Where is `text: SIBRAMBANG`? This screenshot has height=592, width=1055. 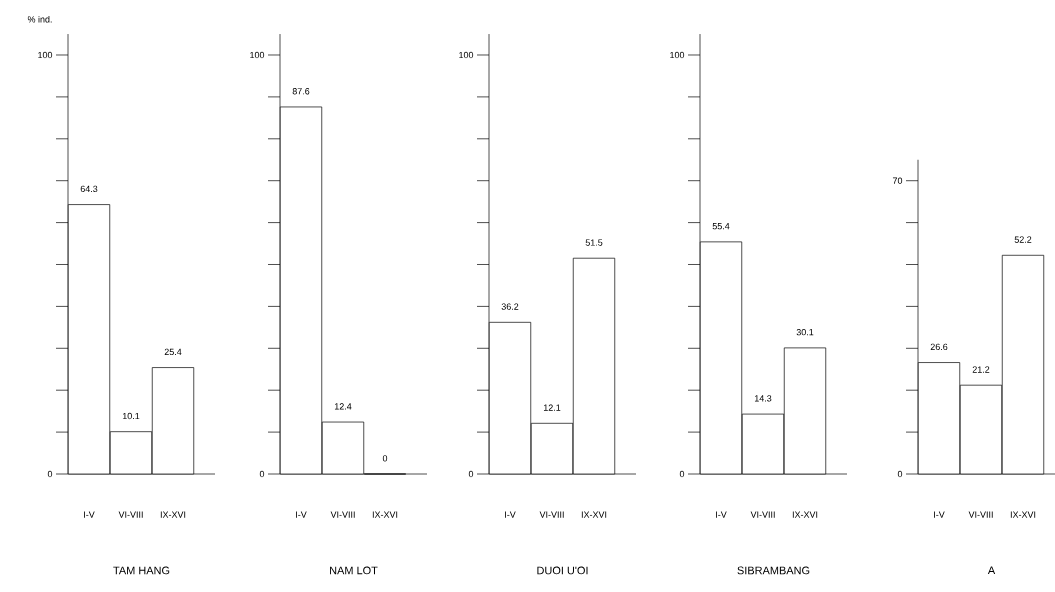 text: SIBRAMBANG is located at coordinates (773, 570).